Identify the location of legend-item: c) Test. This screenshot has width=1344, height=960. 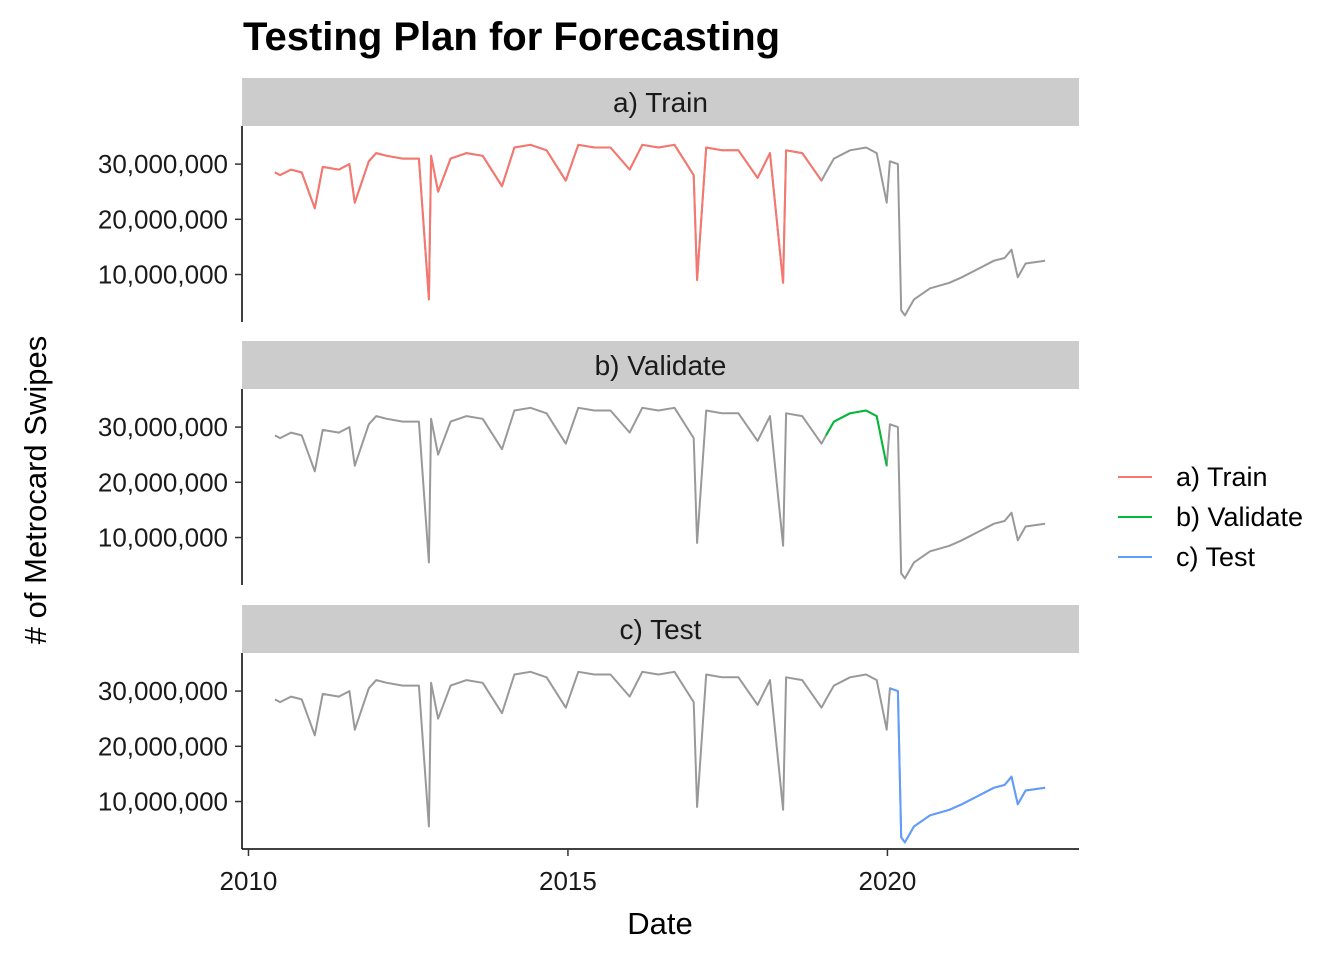
(1187, 557).